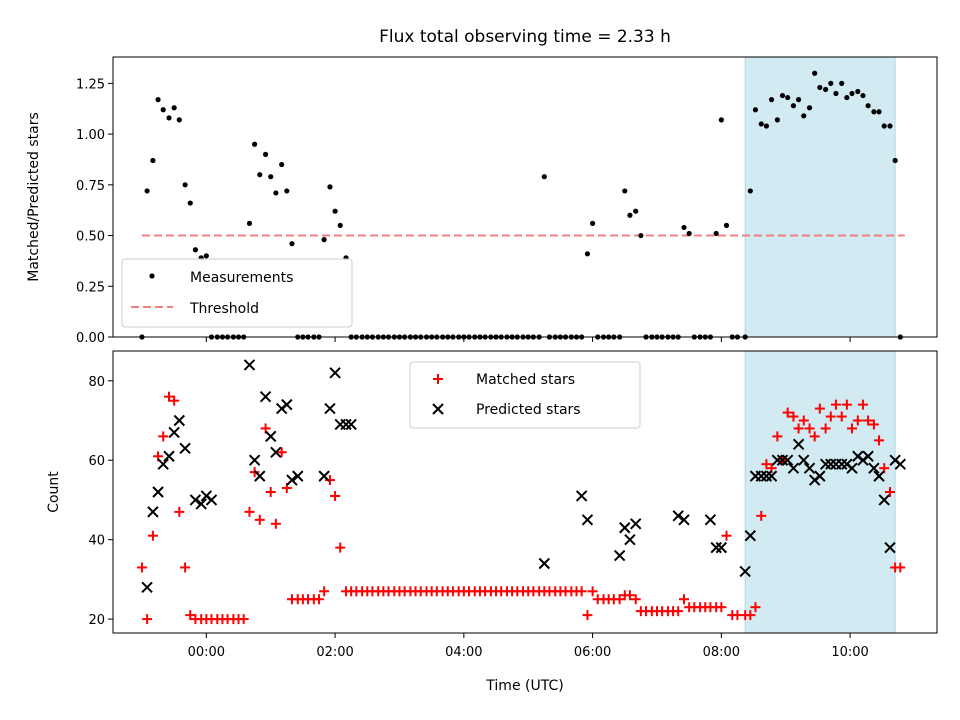 The height and width of the screenshot is (720, 960). What do you see at coordinates (438, 409) in the screenshot?
I see `legend-predicted-marker` at bounding box center [438, 409].